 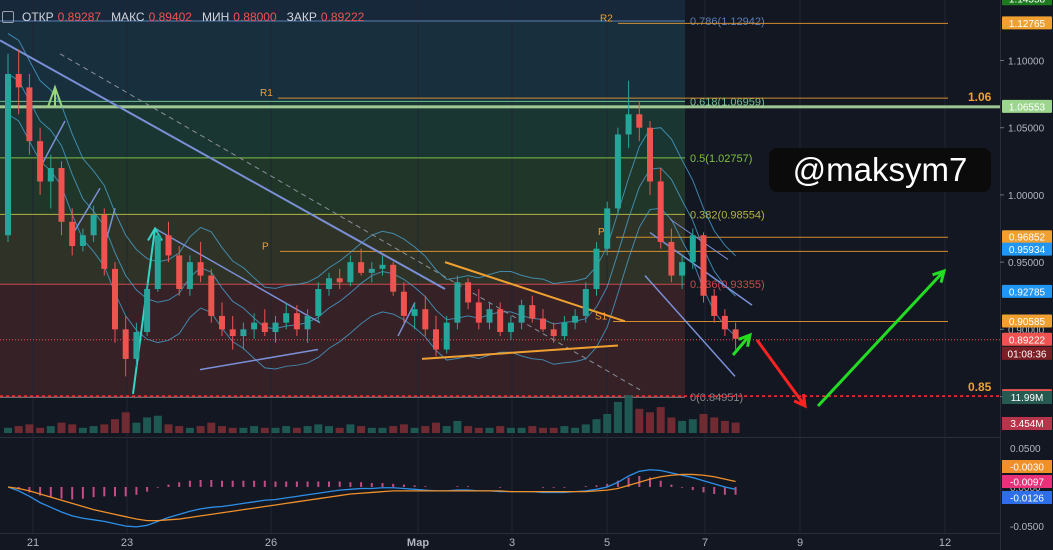 I want to click on fib-label-0.5: 0.5(1.02757), so click(x=721, y=159).